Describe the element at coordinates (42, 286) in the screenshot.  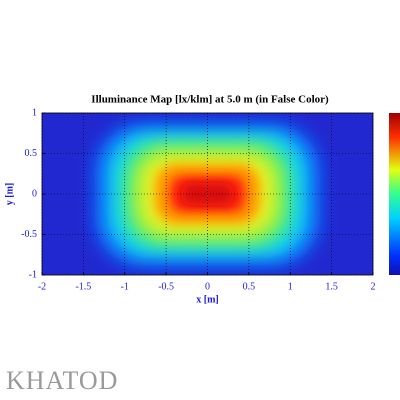
I see `x-tick-label: -2` at that location.